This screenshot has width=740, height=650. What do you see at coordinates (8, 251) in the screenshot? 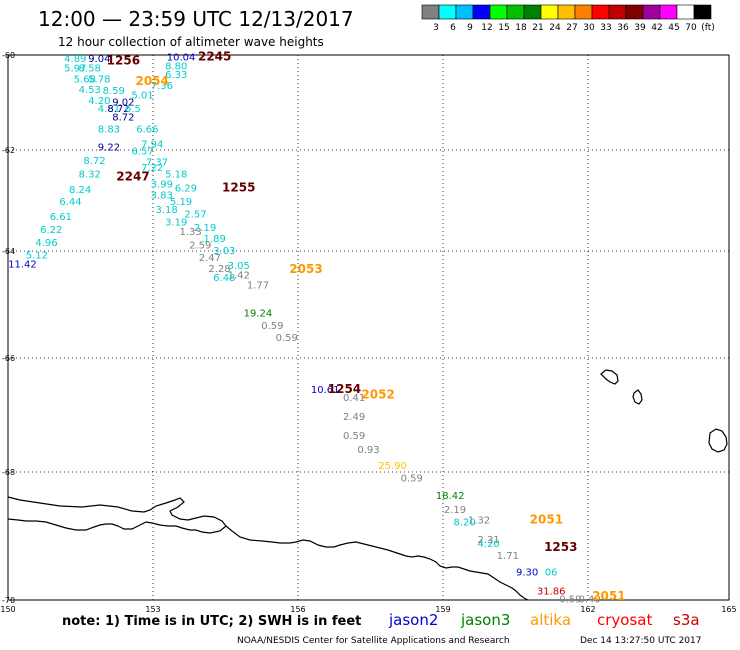
I see `latitude-label: -64` at bounding box center [8, 251].